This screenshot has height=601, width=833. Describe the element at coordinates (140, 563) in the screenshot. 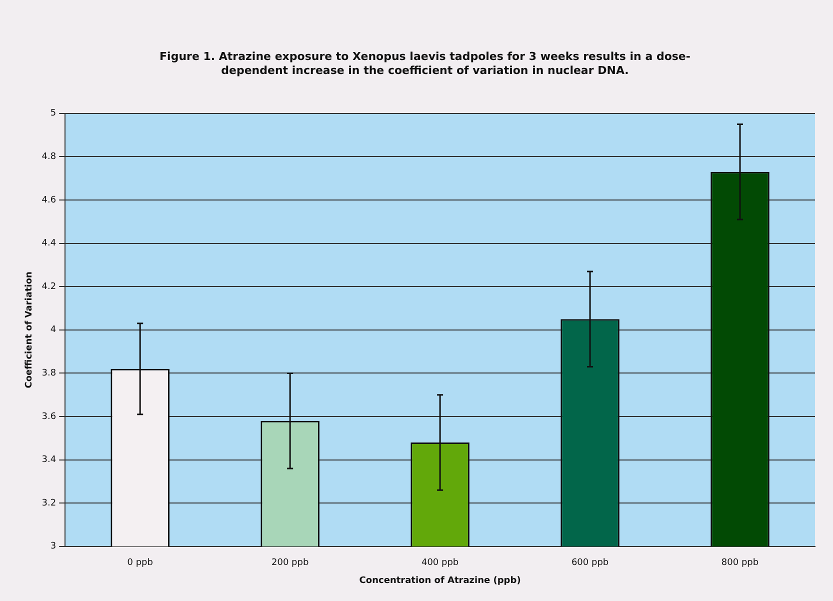

I see `x-tick-label: 0 ppb` at that location.